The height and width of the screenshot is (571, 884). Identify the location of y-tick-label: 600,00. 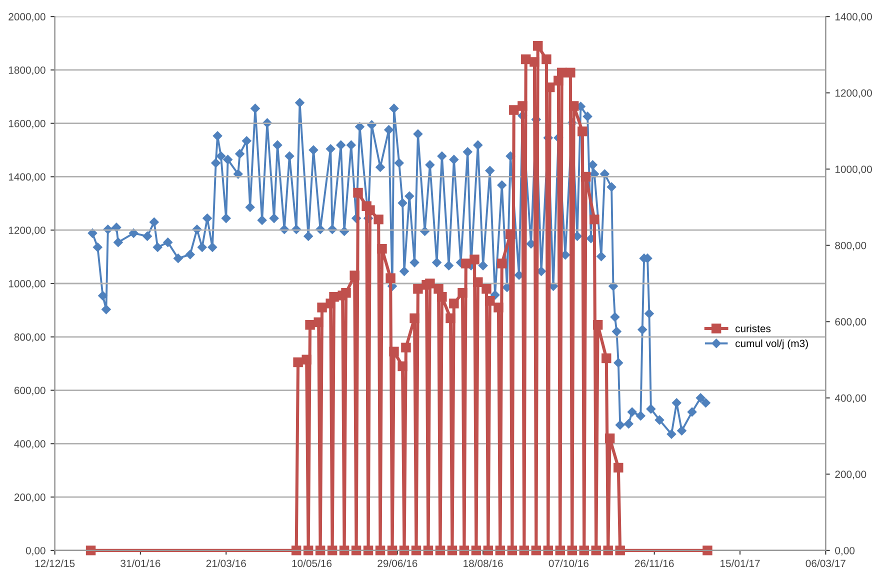
(30, 391).